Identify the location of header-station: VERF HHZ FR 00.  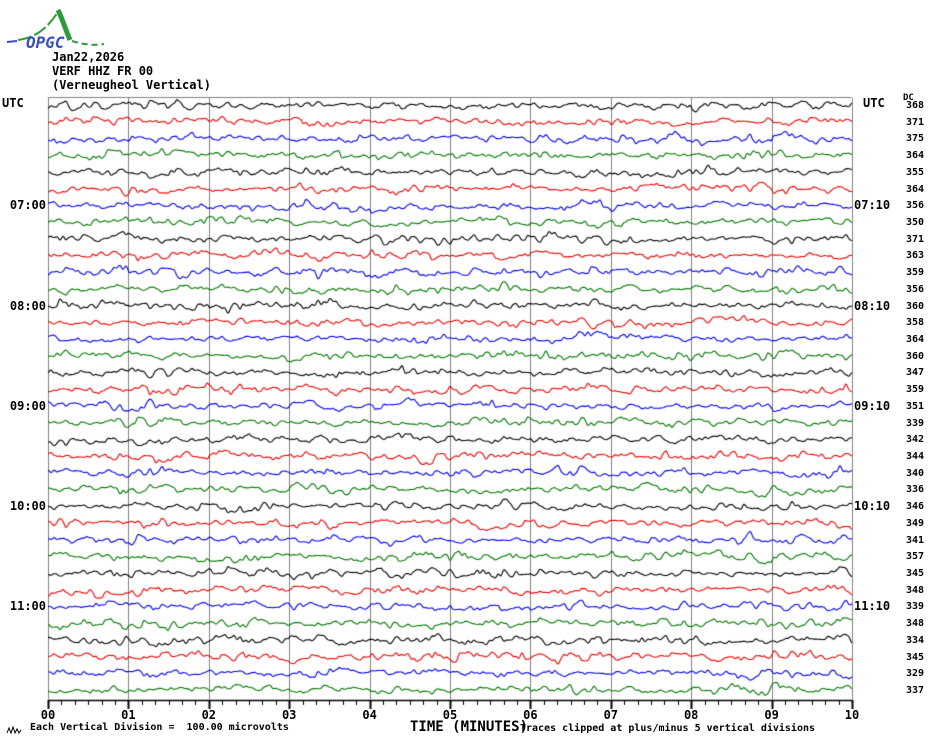
(103, 71).